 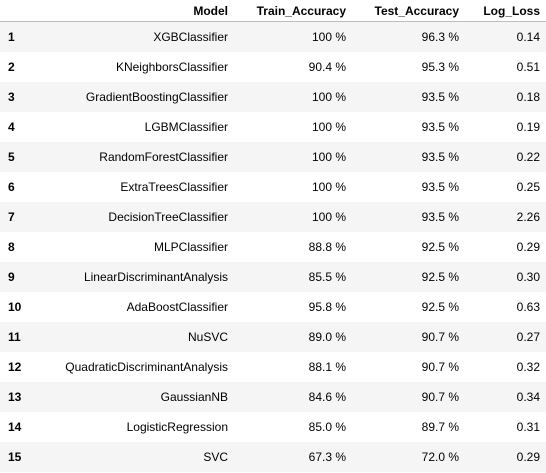 What do you see at coordinates (15, 306) in the screenshot?
I see `row-index: 10` at bounding box center [15, 306].